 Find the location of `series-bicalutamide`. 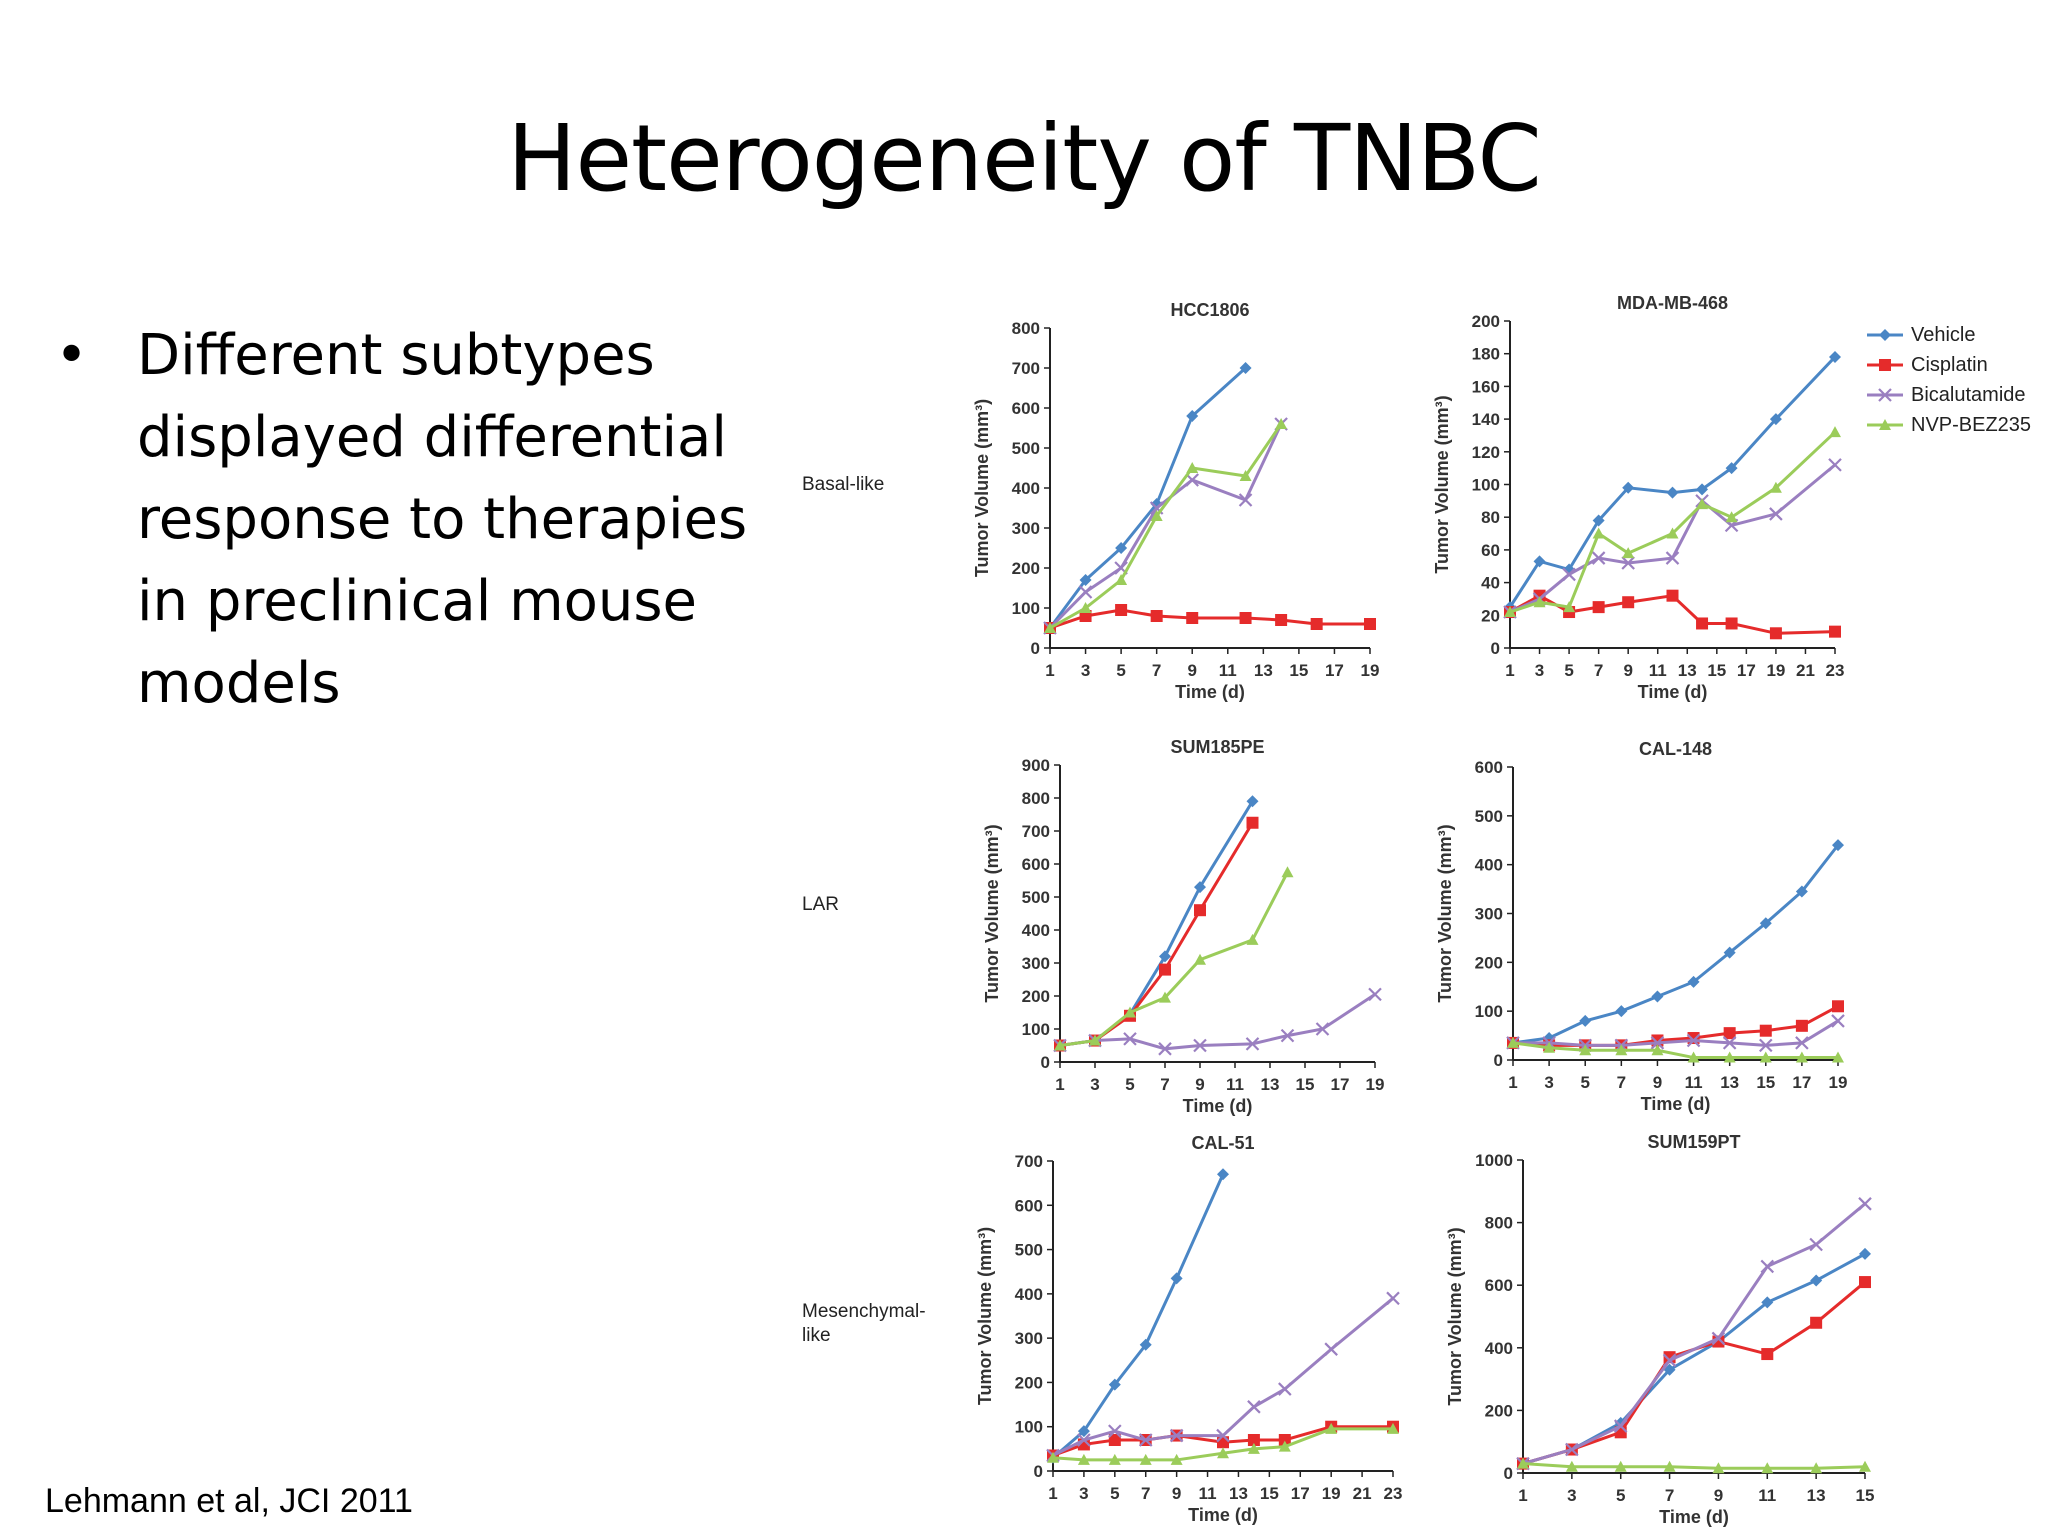

series-bicalutamide is located at coordinates (1694, 1334).